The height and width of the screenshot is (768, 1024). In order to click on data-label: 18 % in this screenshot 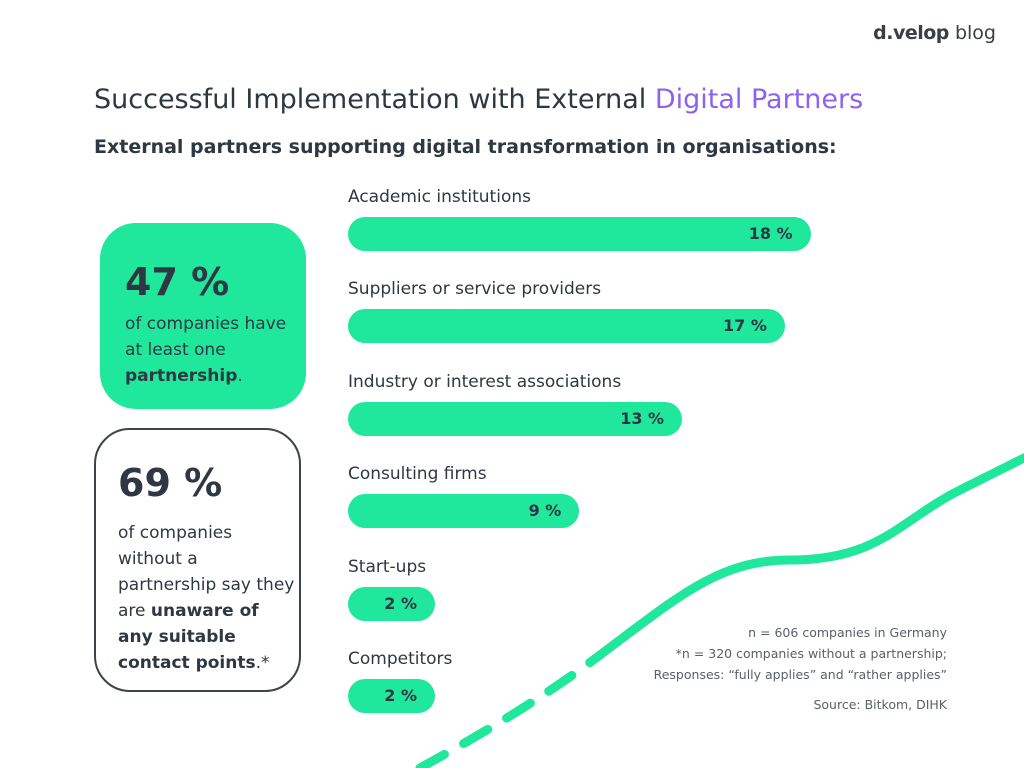, I will do `click(770, 233)`.